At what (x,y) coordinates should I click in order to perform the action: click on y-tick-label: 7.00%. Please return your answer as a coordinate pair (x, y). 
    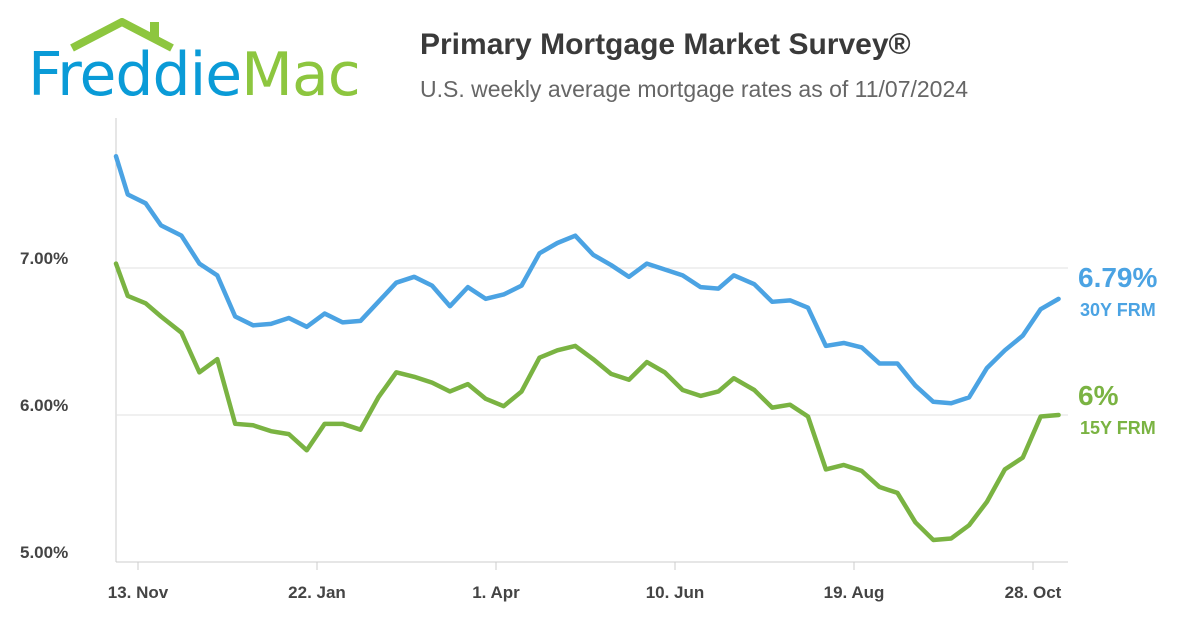
    Looking at the image, I should click on (44, 258).